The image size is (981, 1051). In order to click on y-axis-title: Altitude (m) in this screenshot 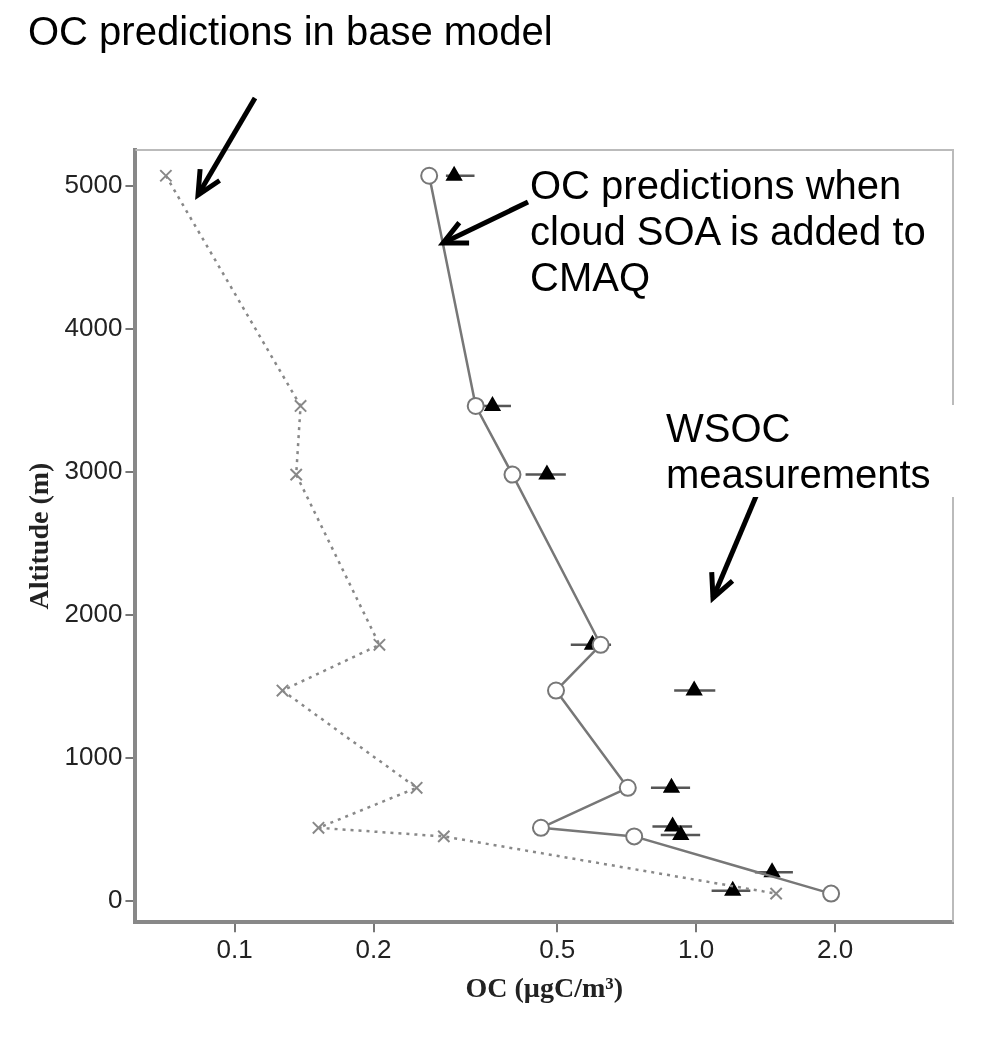, I will do `click(39, 536)`.